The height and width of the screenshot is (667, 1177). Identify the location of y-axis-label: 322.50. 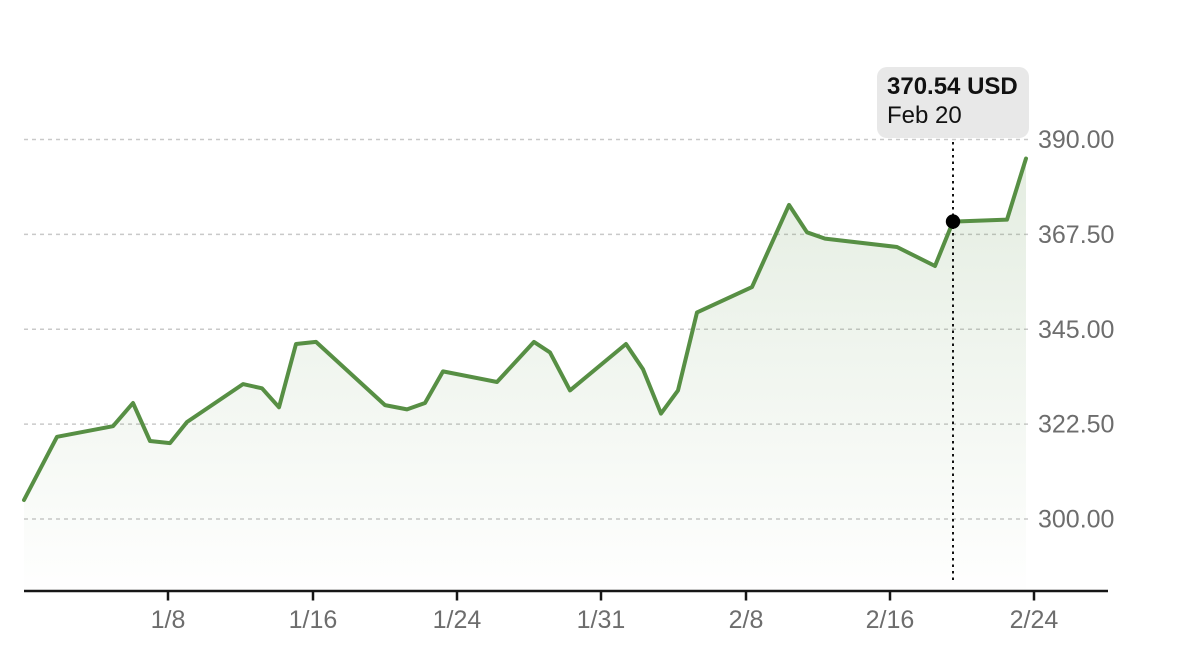
(1076, 425).